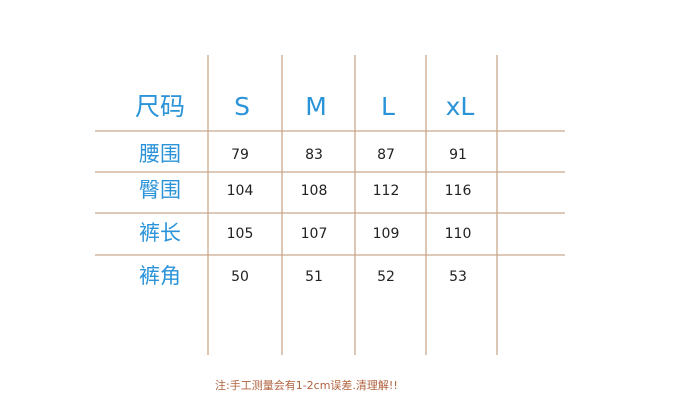 Image resolution: width=690 pixels, height=419 pixels. Describe the element at coordinates (458, 155) in the screenshot. I see `value-cell: 91` at that location.